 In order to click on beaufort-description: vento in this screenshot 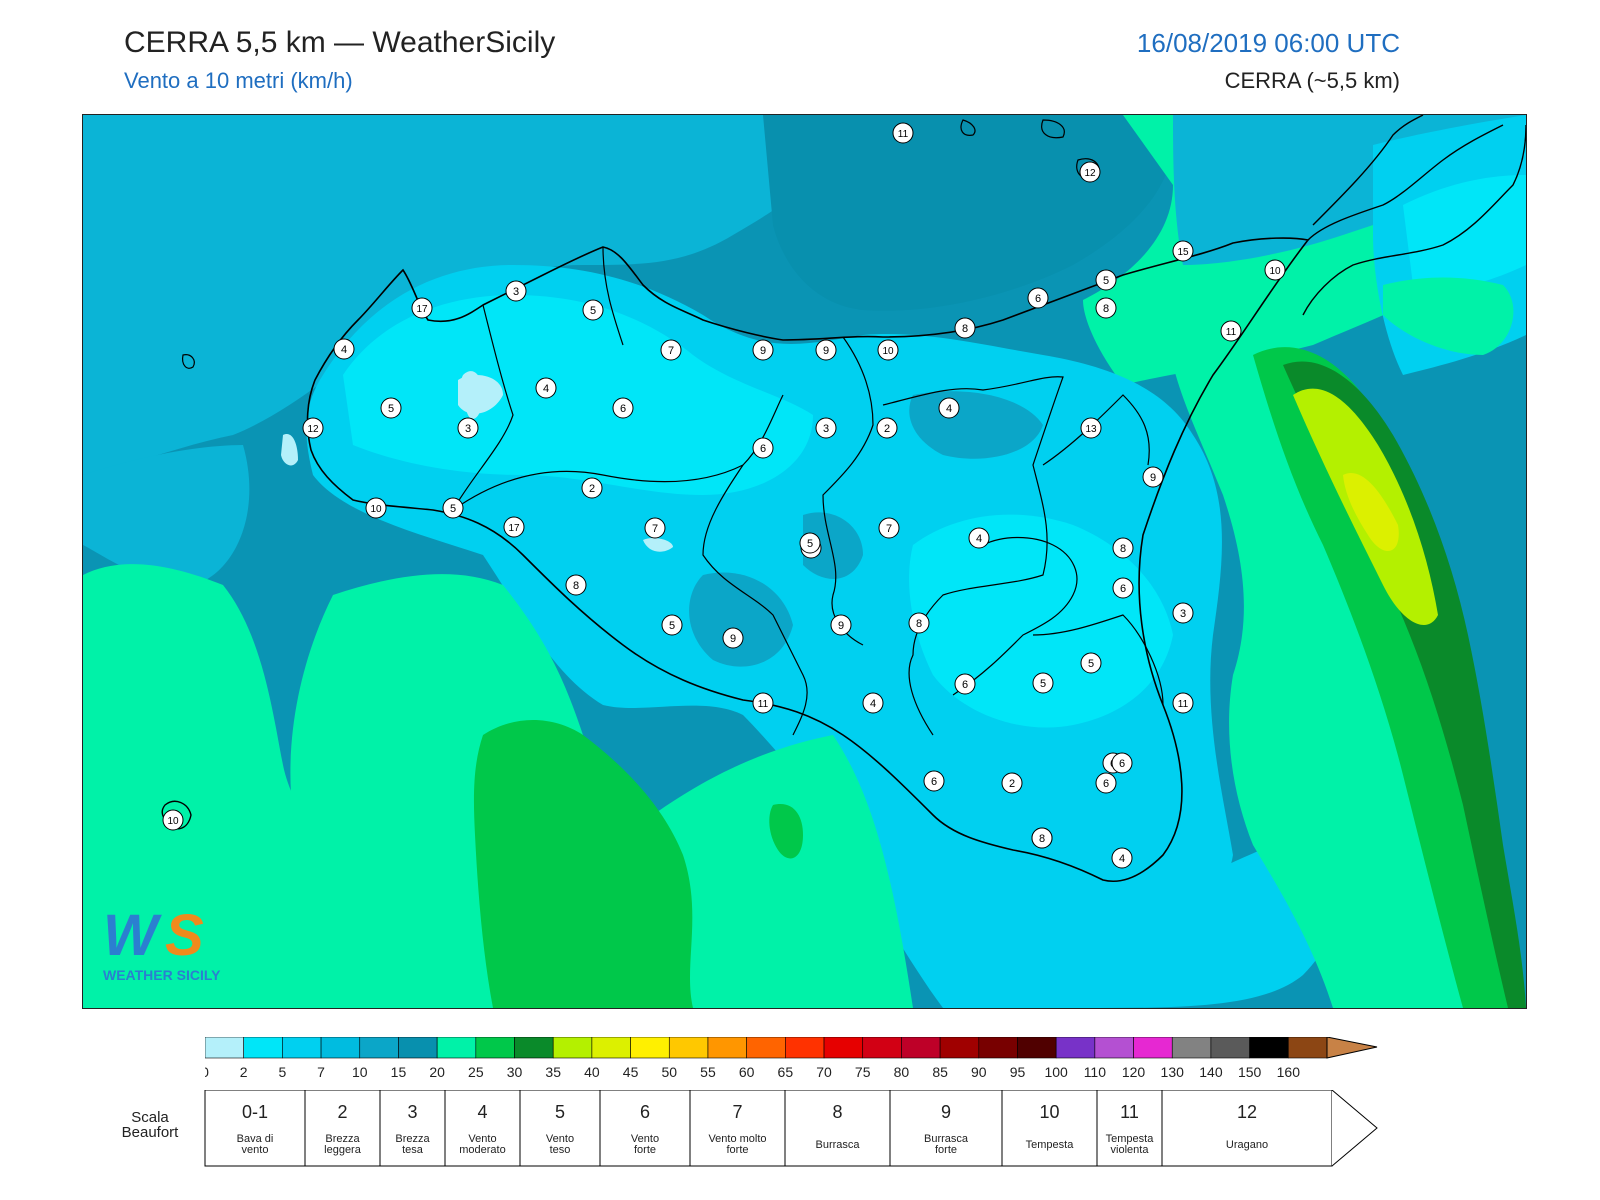, I will do `click(255, 1150)`.